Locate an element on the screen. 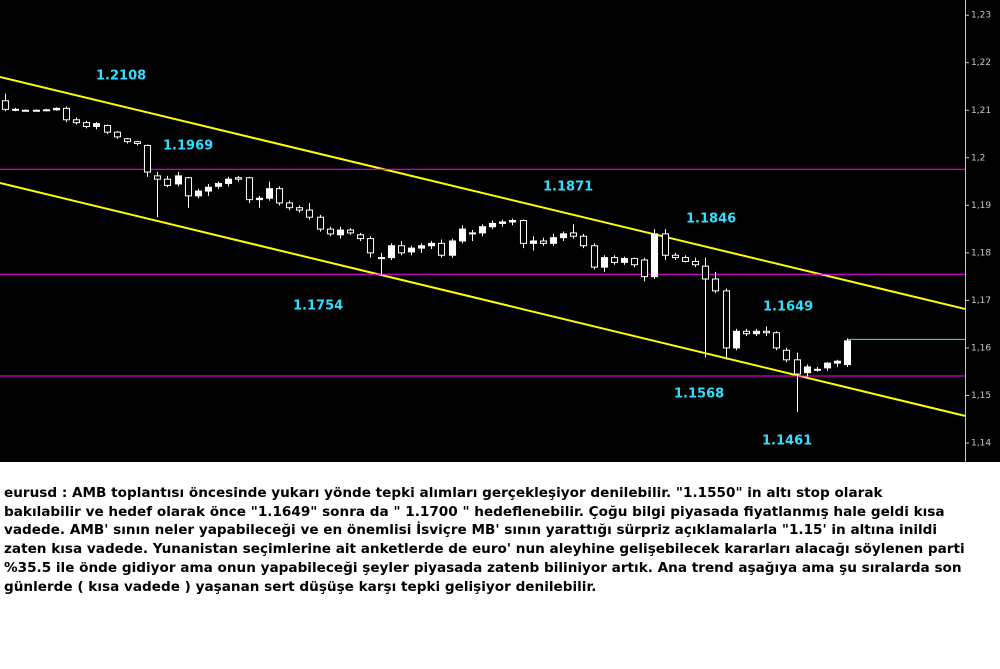 The image size is (1000, 669). annotation: 1.1649 is located at coordinates (788, 307).